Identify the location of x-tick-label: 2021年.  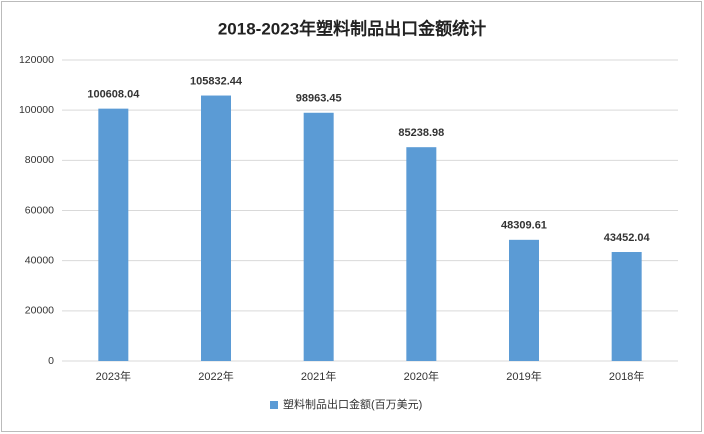
(318, 376).